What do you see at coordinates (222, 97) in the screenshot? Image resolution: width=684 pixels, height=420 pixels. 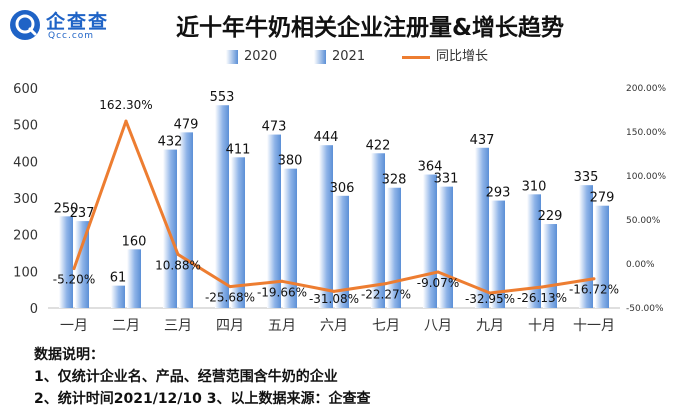 I see `data-label-2020: 553` at bounding box center [222, 97].